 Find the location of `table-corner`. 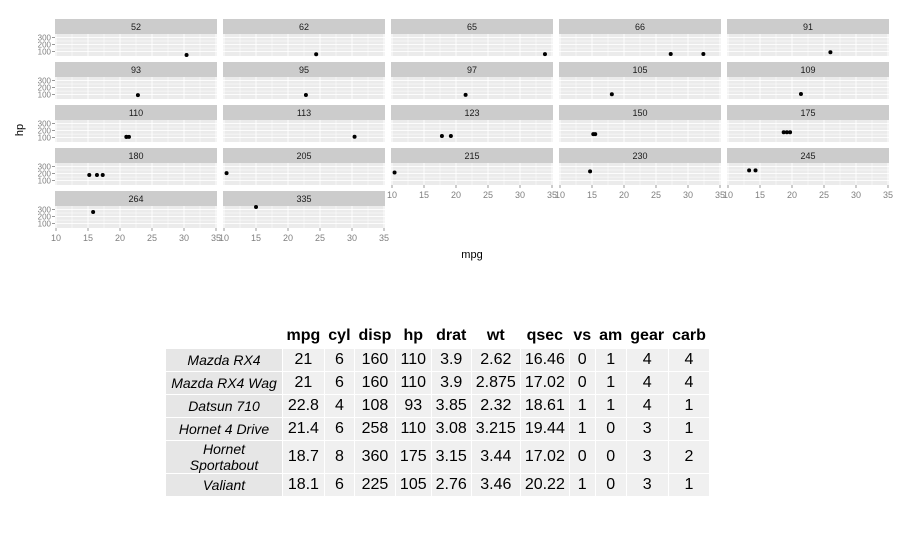

table-corner is located at coordinates (224, 336).